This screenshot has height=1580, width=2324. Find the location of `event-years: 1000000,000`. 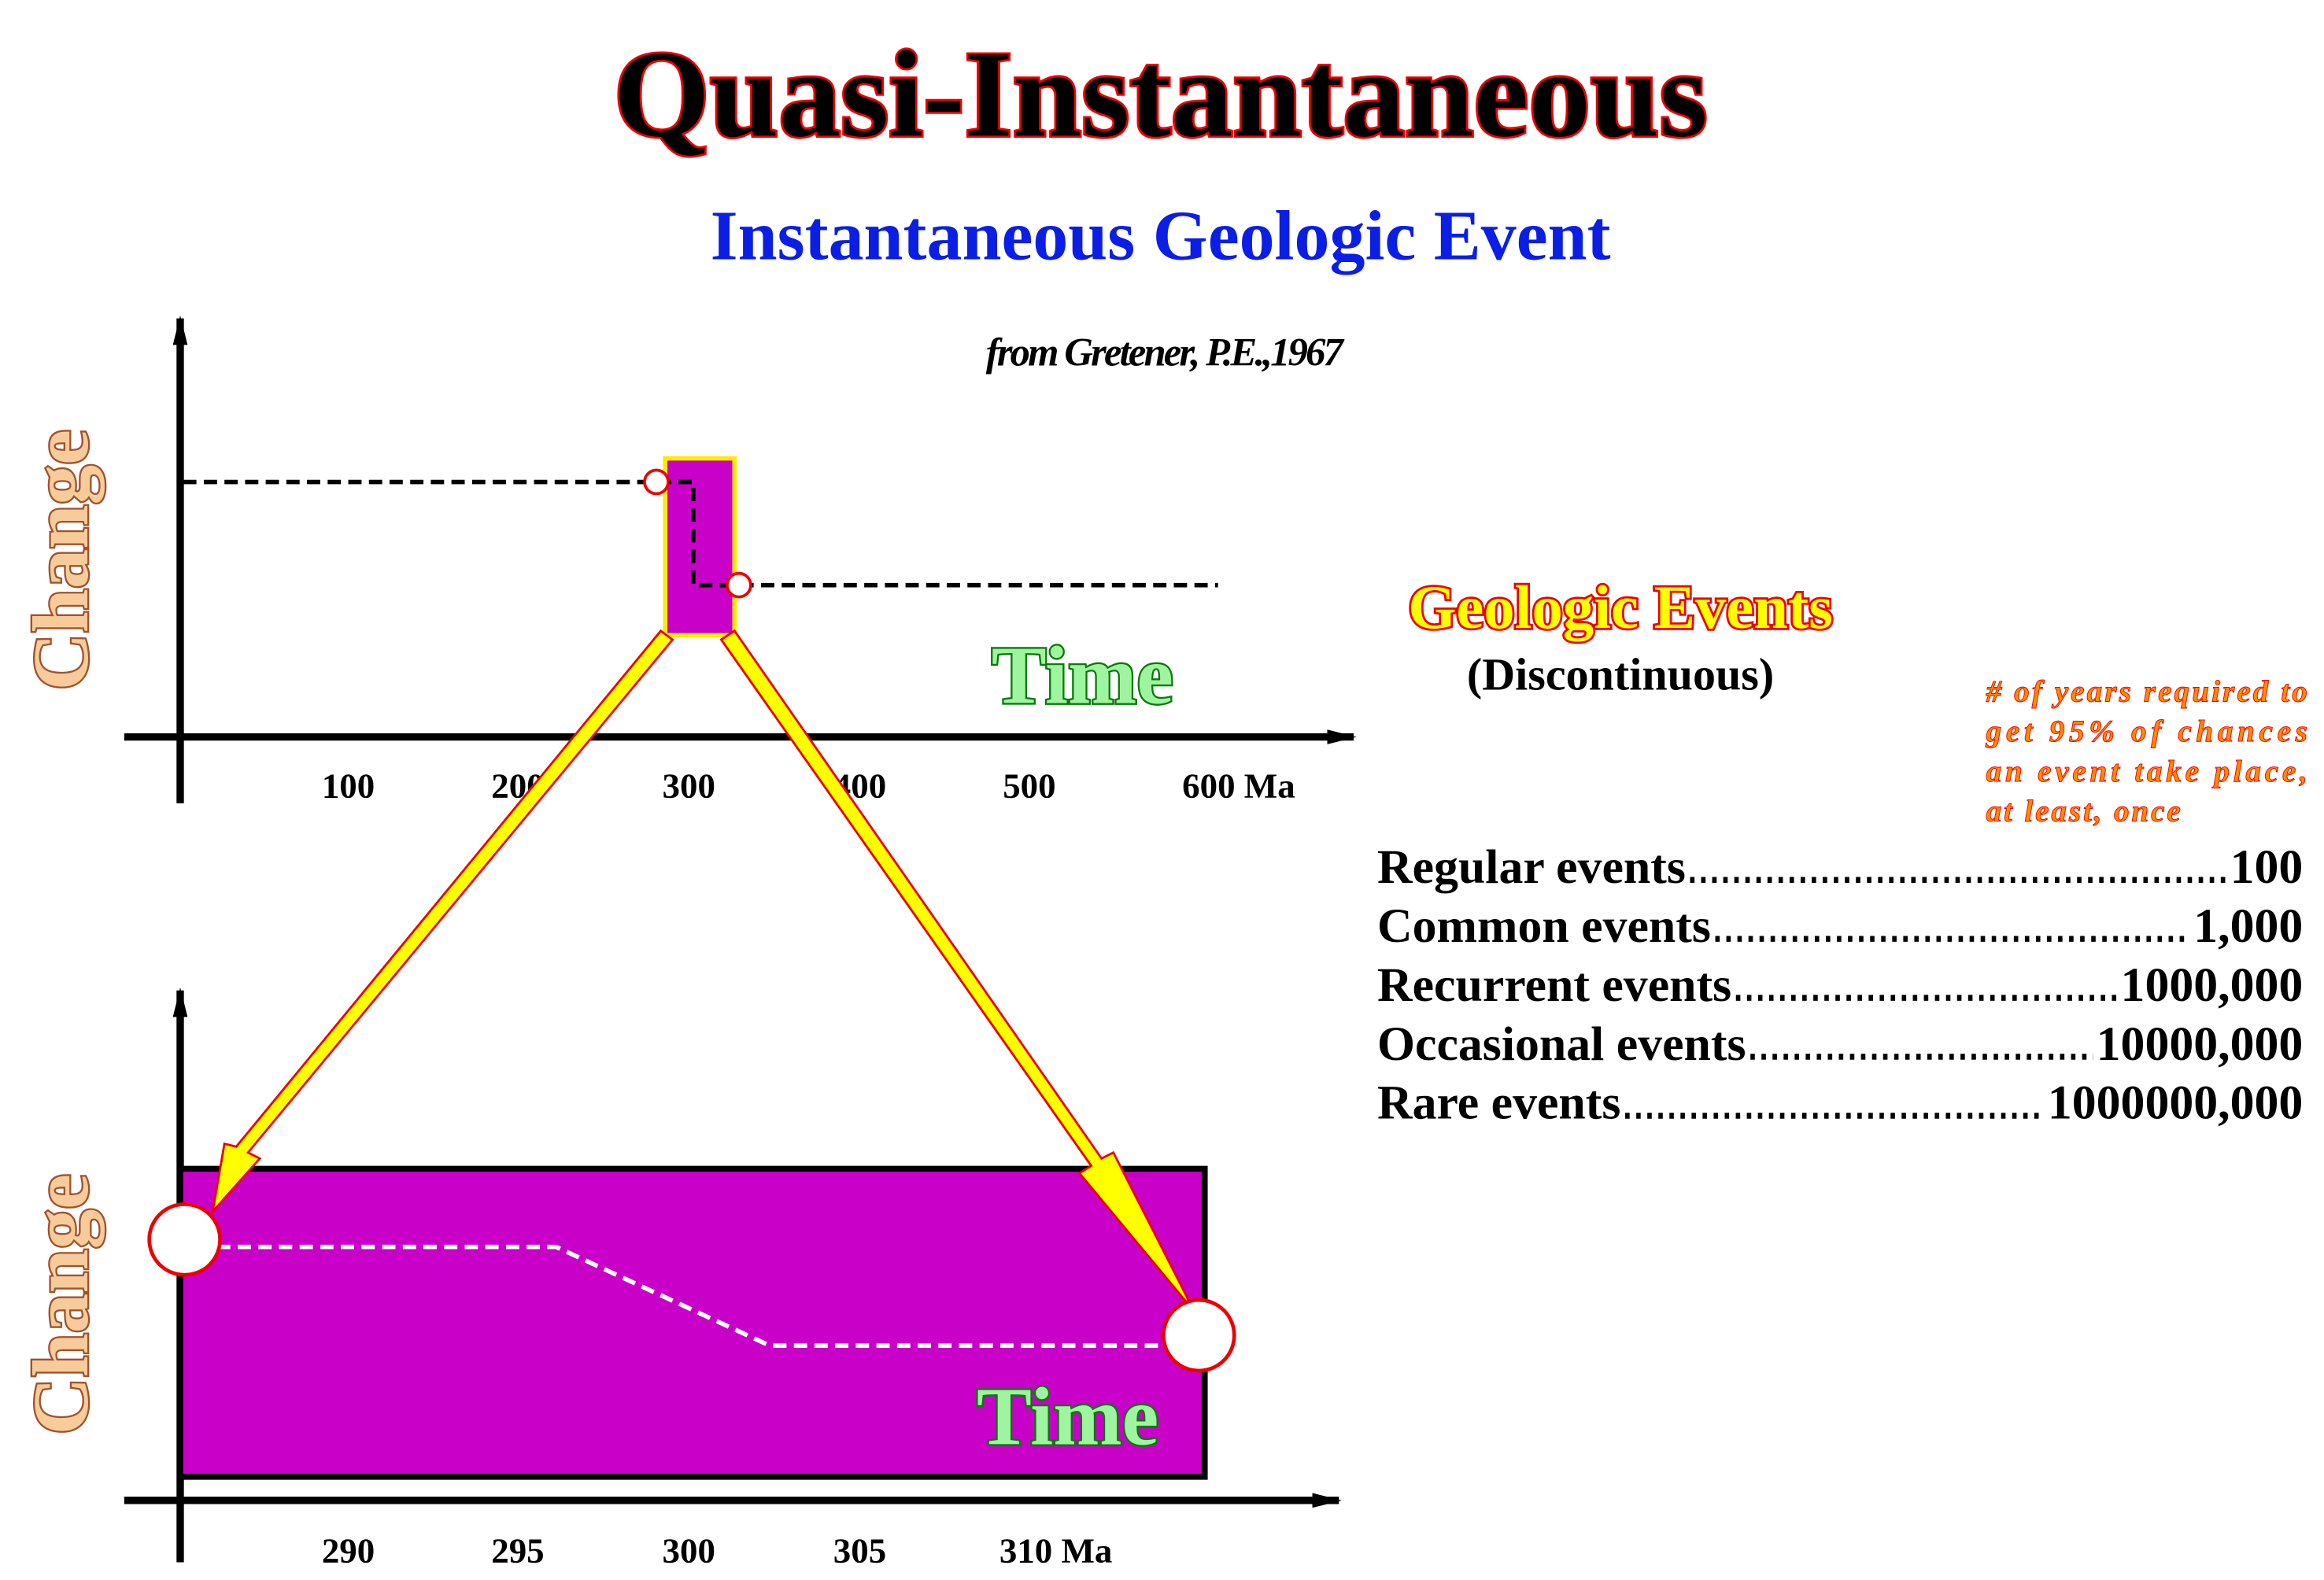

event-years: 1000000,000 is located at coordinates (2175, 1103).